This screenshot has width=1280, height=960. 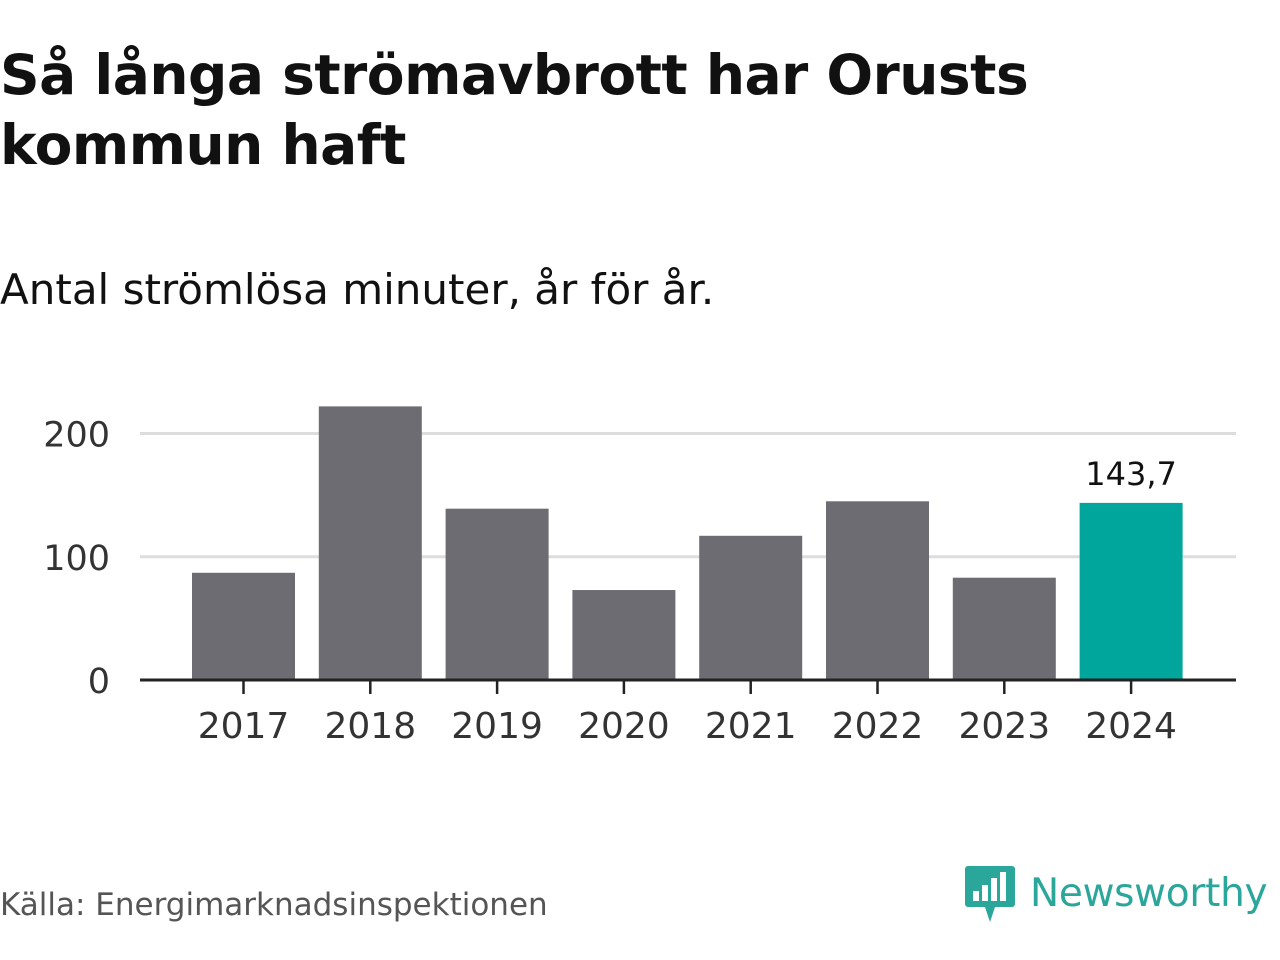 What do you see at coordinates (76, 436) in the screenshot?
I see `y-tick-label: 200` at bounding box center [76, 436].